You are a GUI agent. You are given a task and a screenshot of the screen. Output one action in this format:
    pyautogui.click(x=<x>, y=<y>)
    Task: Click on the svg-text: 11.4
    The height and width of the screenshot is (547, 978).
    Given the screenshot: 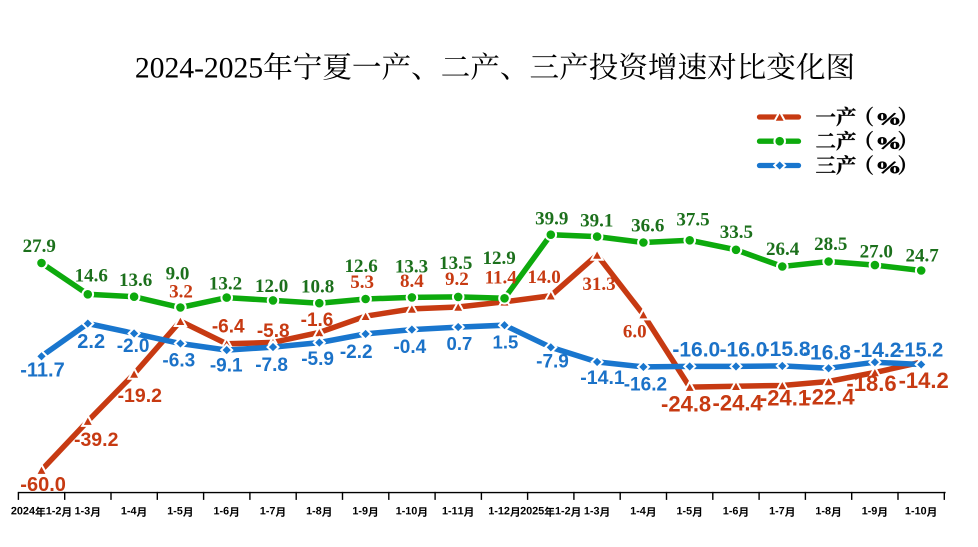 What is the action you would take?
    pyautogui.click(x=501, y=278)
    